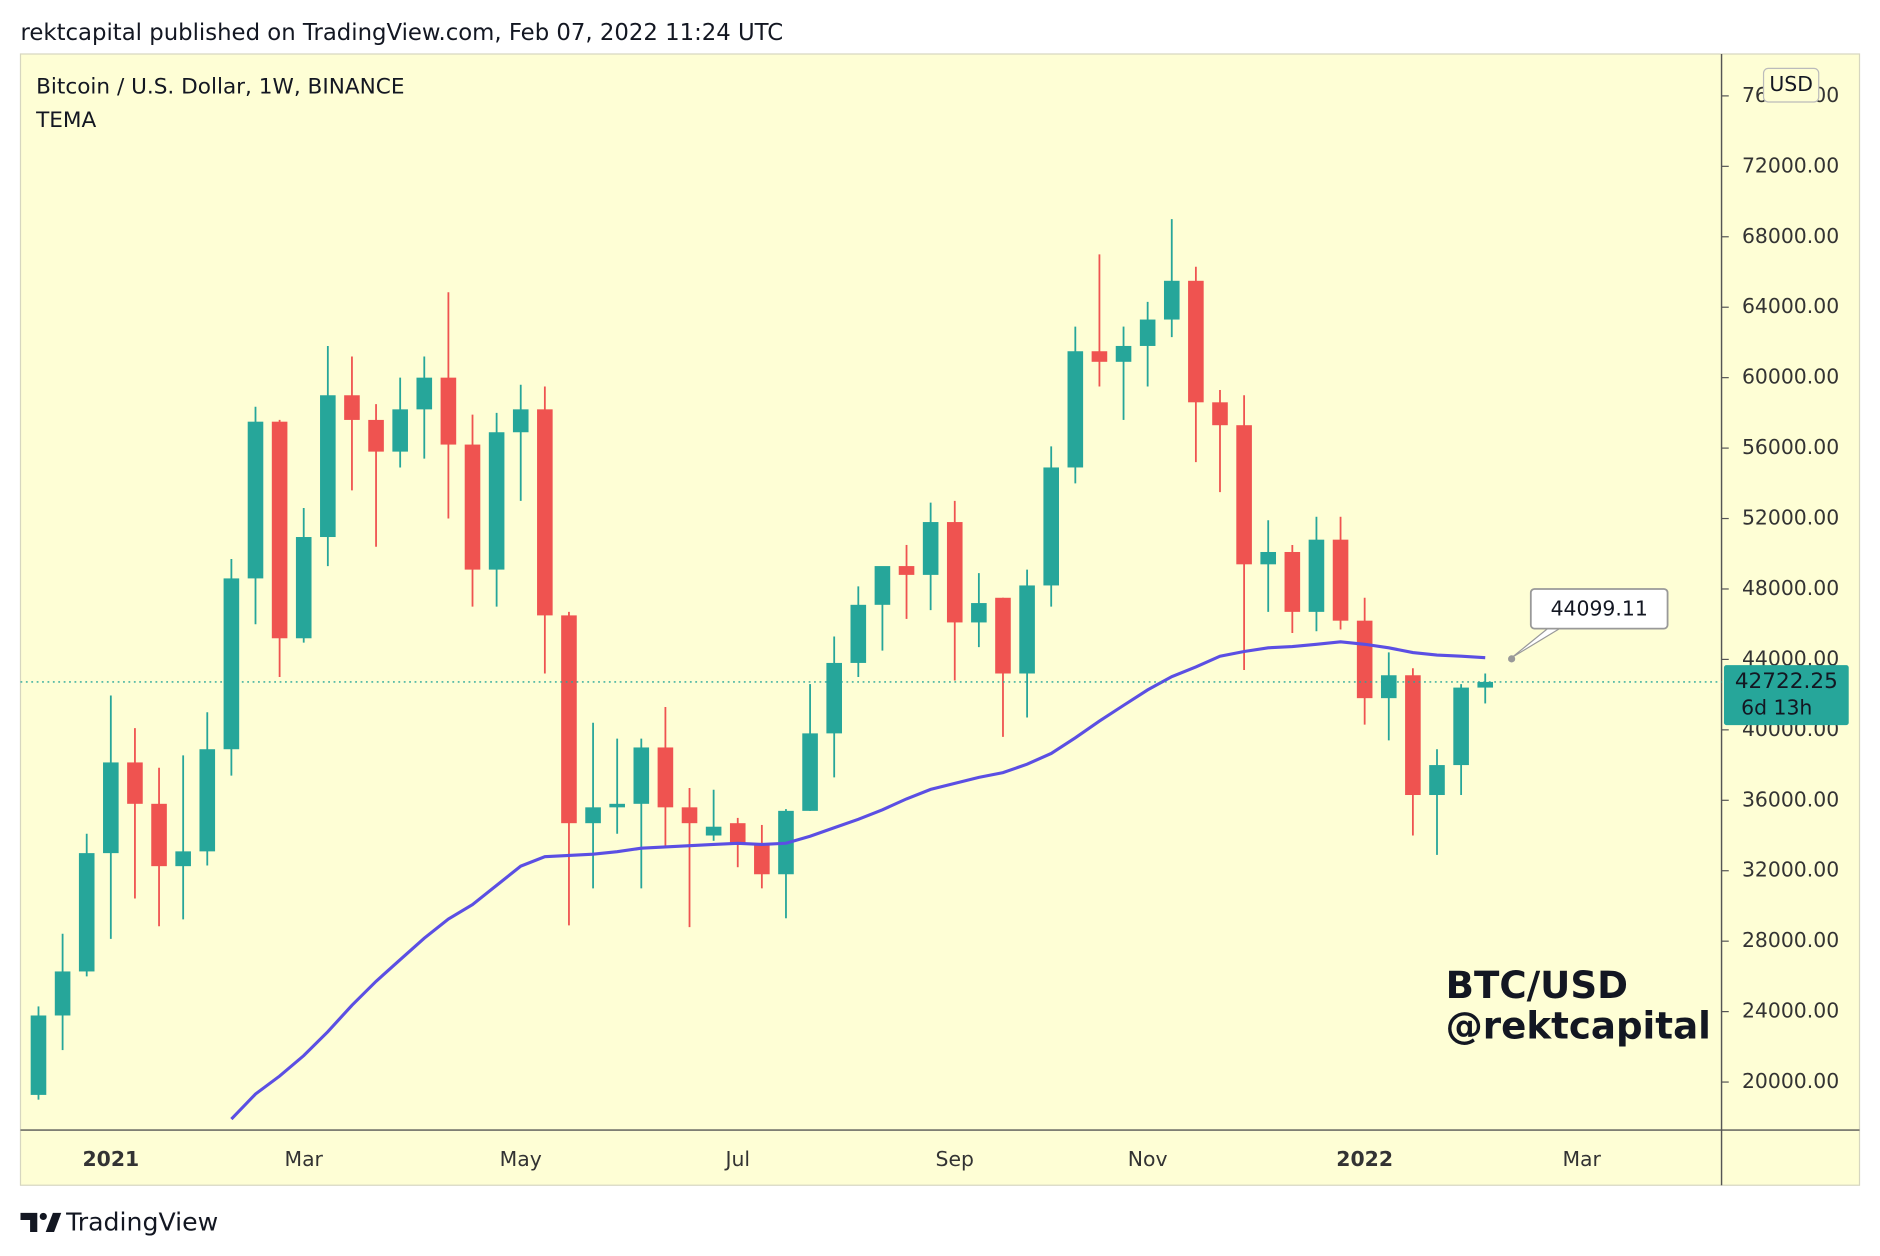  I want to click on y-tick-label: 28000.00, so click(1790, 940).